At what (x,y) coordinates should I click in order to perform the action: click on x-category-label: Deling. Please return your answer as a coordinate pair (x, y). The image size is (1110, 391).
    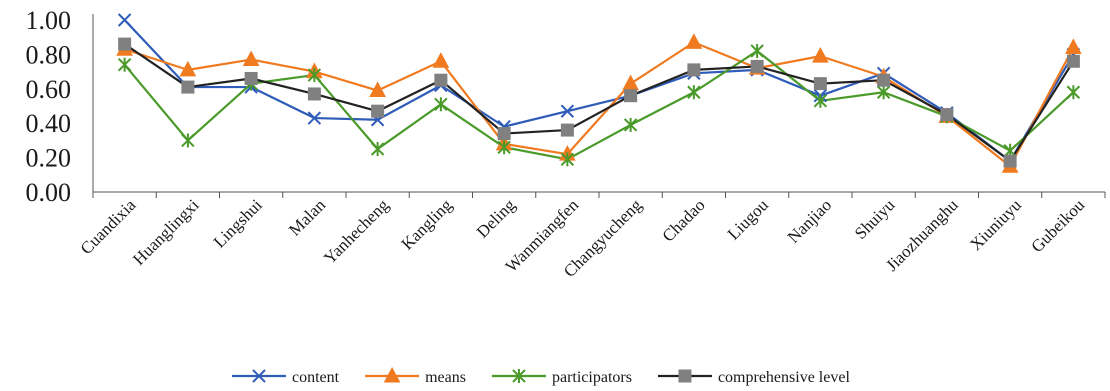
    Looking at the image, I should click on (496, 218).